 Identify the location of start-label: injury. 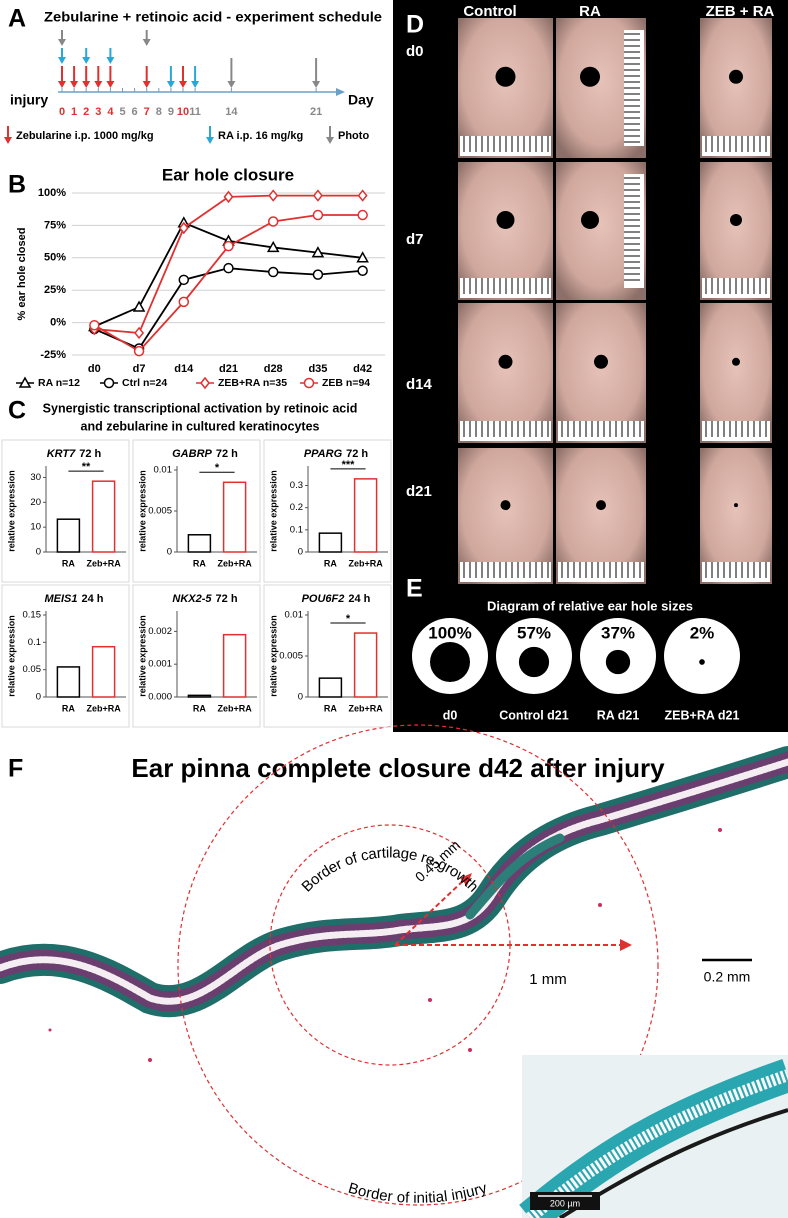
(29, 100).